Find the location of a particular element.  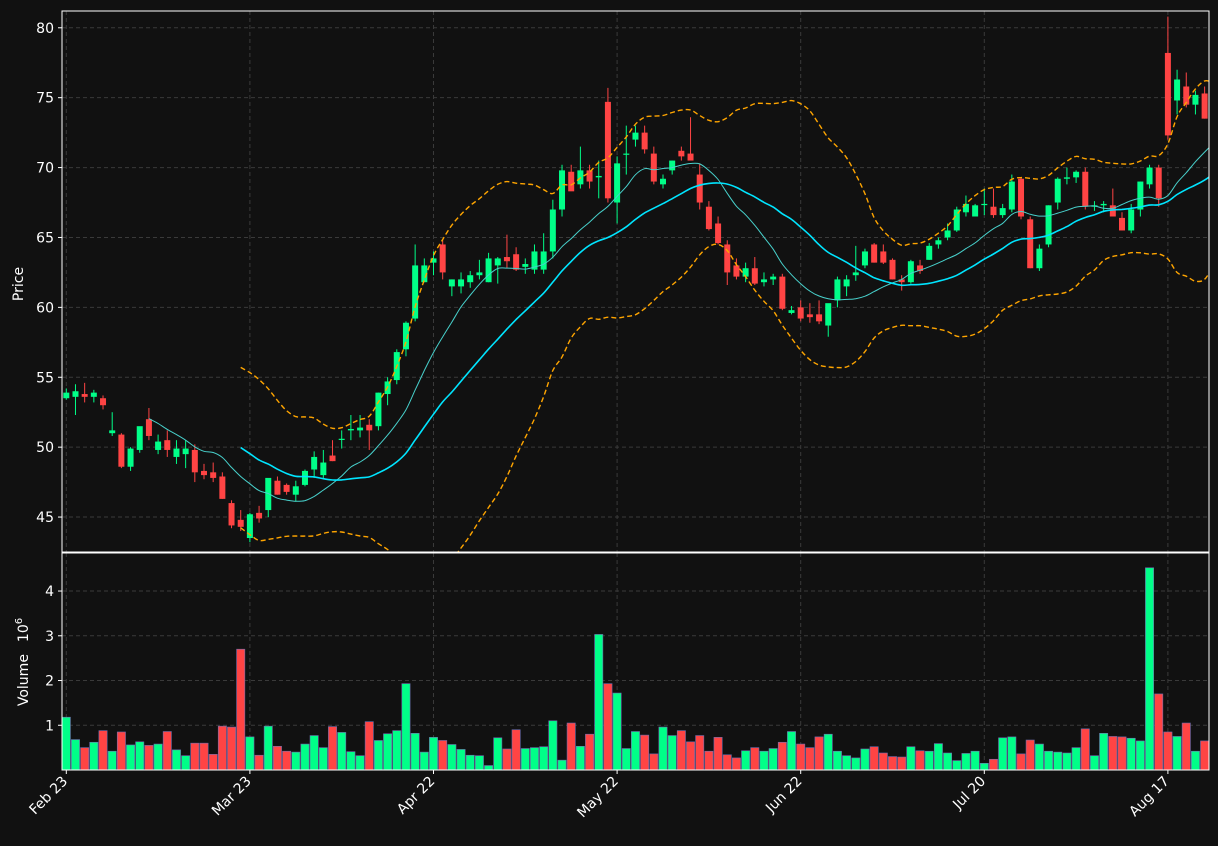

volume-y-tick-label: 4 is located at coordinates (49, 592).